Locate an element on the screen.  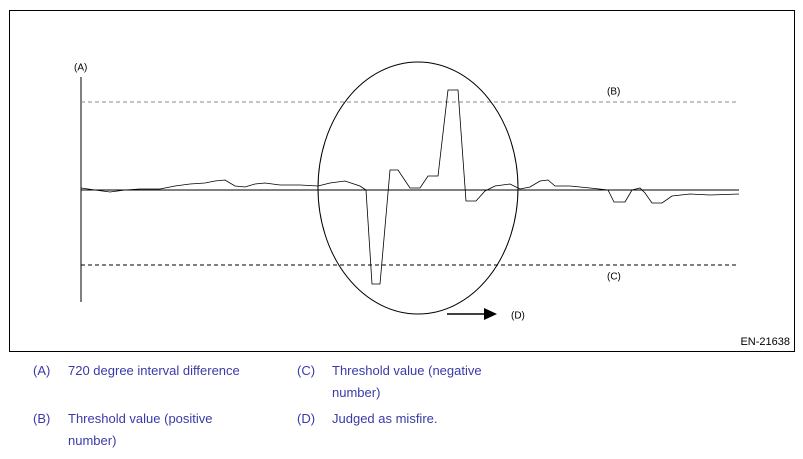
legend-key: (C) is located at coordinates (306, 370).